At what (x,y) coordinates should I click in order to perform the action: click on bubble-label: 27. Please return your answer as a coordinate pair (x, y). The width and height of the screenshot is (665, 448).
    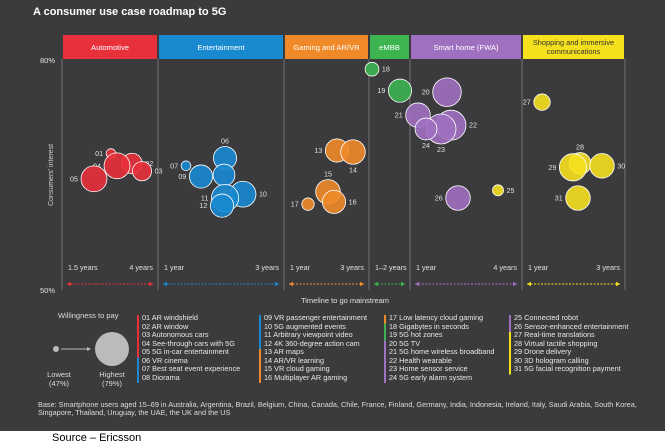
    Looking at the image, I should click on (527, 102).